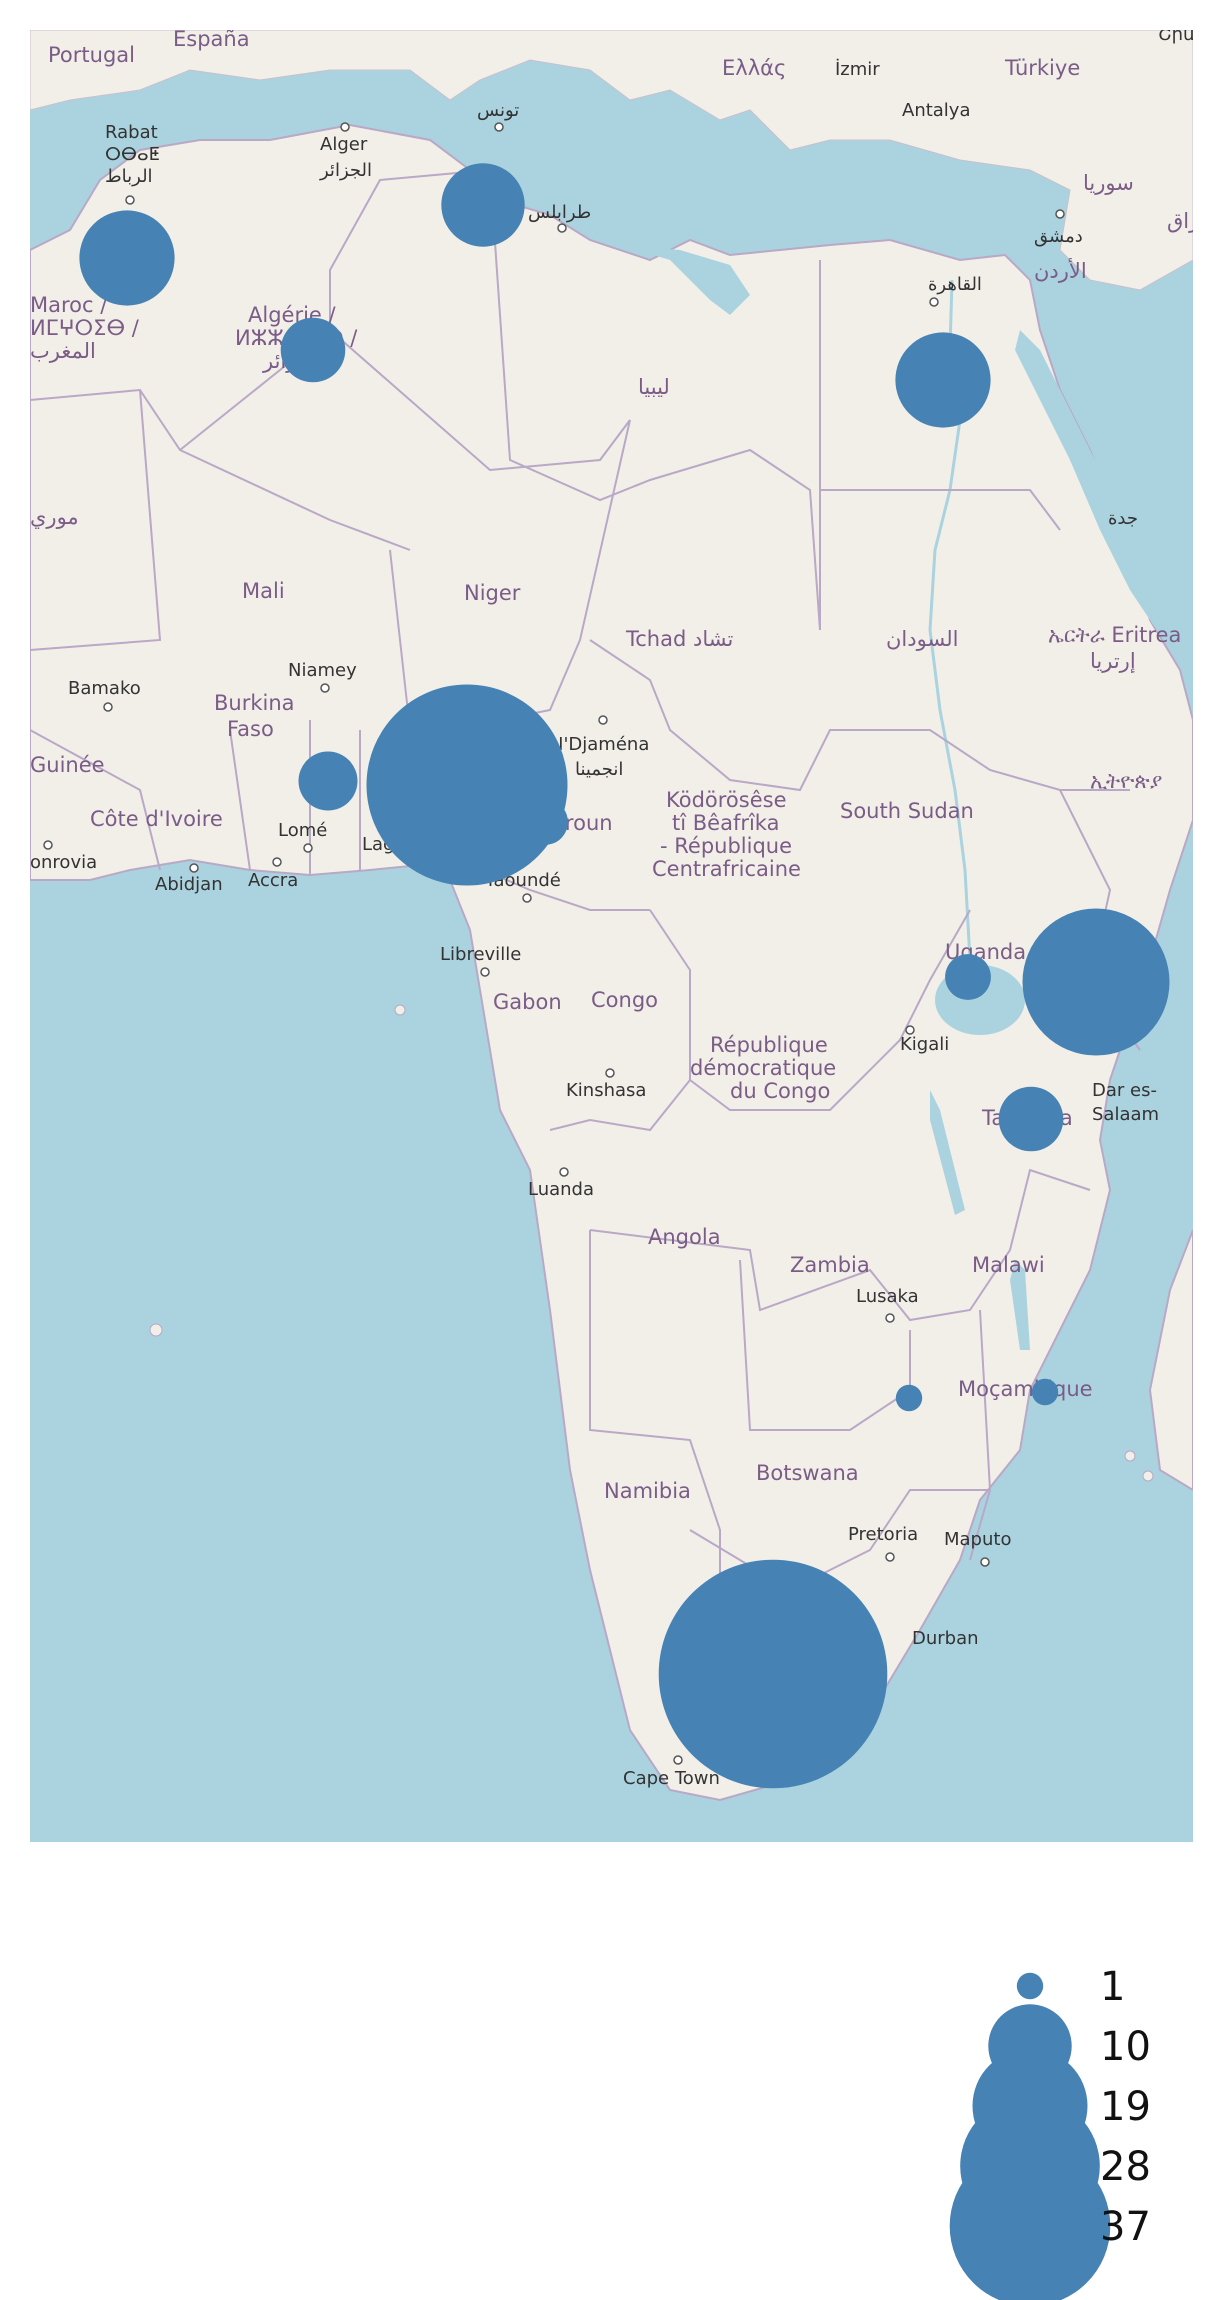  Describe the element at coordinates (726, 869) in the screenshot. I see `label-car-4: Centrafricaine` at that location.